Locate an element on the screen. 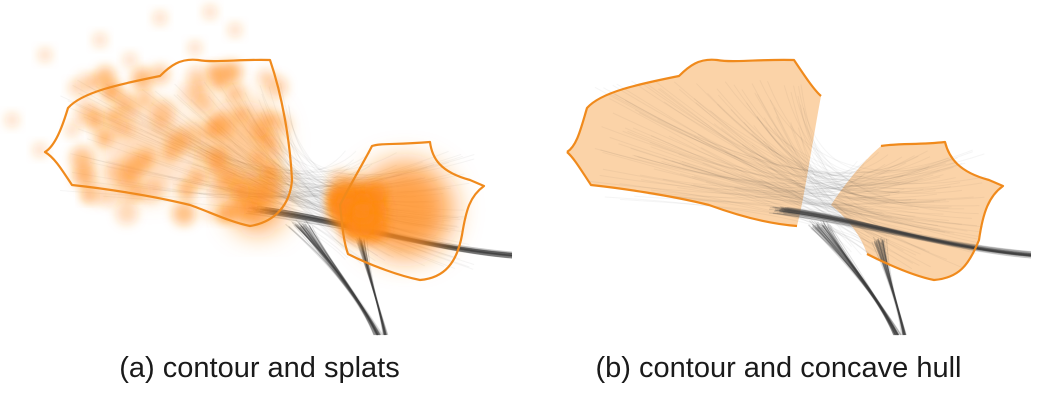 The height and width of the screenshot is (402, 1038). cluster-contour-left-base is located at coordinates (682, 189).